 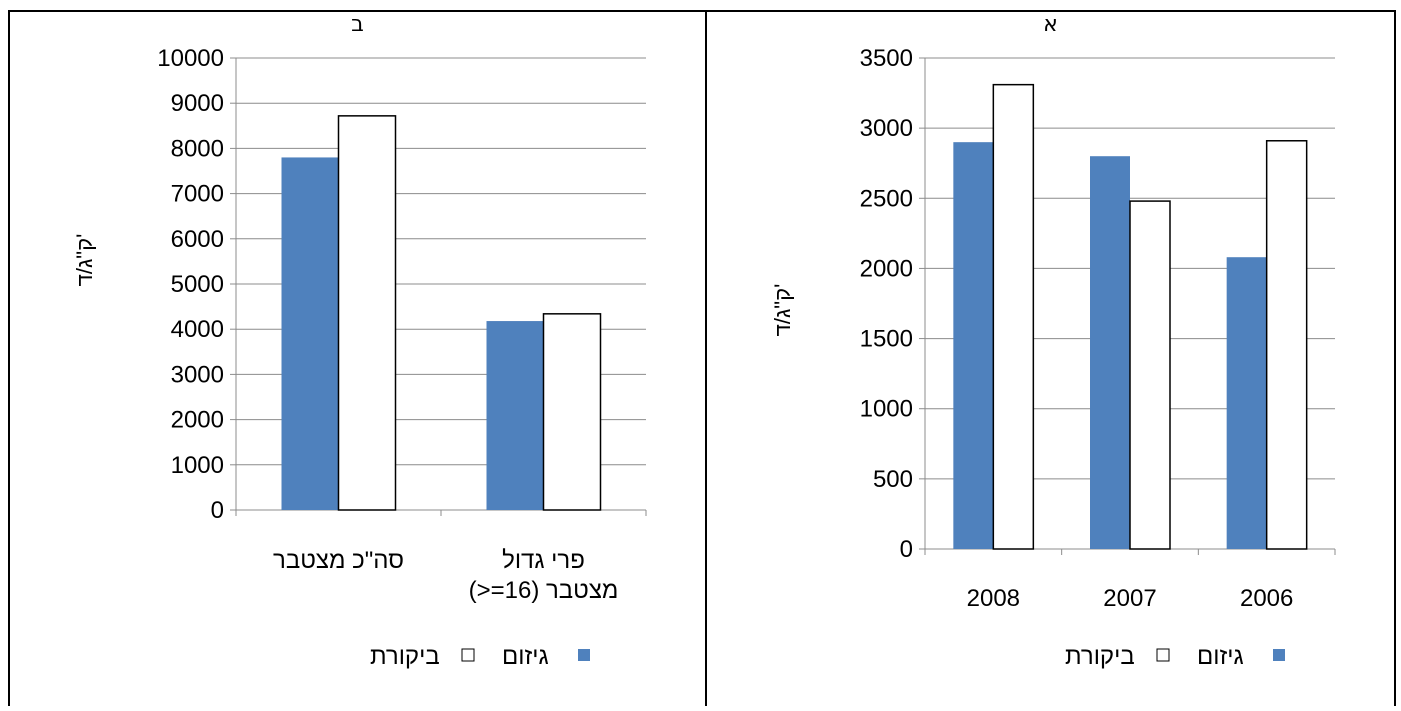 I want to click on y-tick-label: 8000, so click(x=197, y=148).